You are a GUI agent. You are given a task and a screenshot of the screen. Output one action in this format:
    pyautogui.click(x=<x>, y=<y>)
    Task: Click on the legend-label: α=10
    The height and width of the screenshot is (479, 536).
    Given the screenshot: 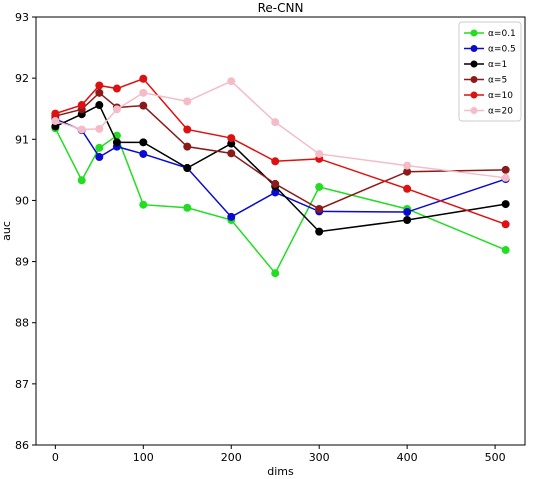 What is the action you would take?
    pyautogui.click(x=500, y=96)
    